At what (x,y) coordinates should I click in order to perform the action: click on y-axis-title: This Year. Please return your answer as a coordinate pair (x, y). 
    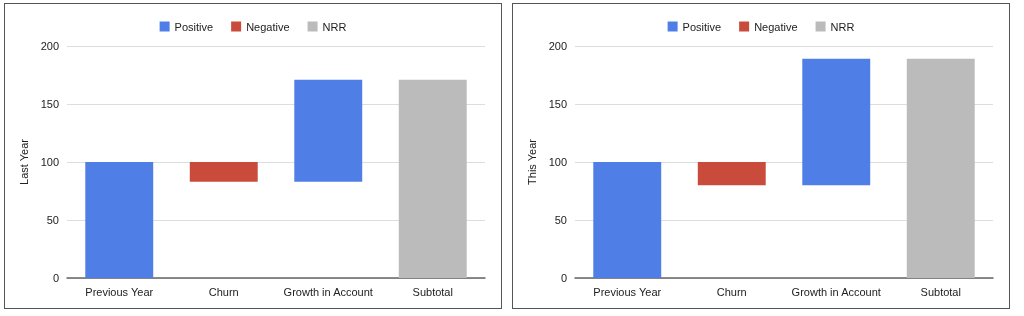
    Looking at the image, I should click on (532, 161).